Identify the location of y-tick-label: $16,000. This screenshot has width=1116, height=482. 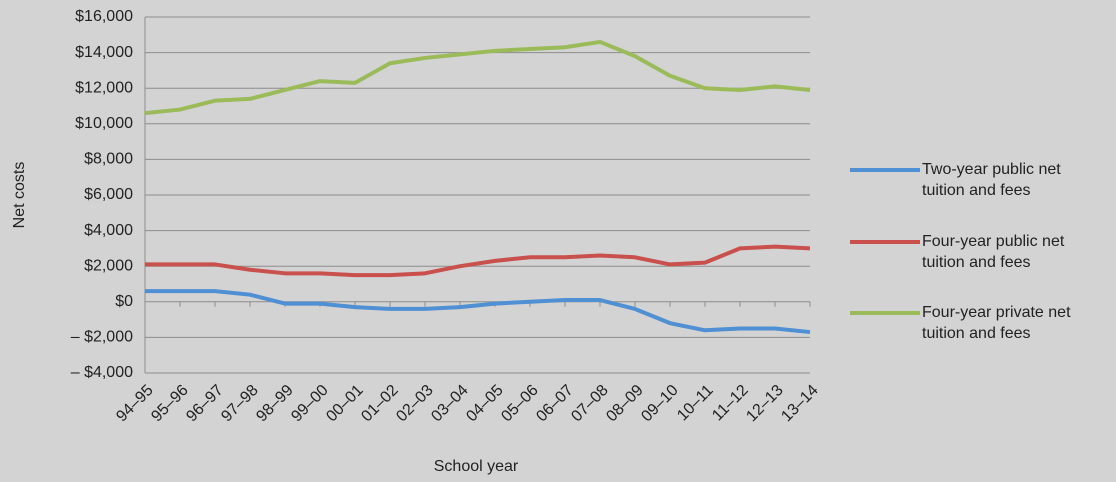
(104, 16).